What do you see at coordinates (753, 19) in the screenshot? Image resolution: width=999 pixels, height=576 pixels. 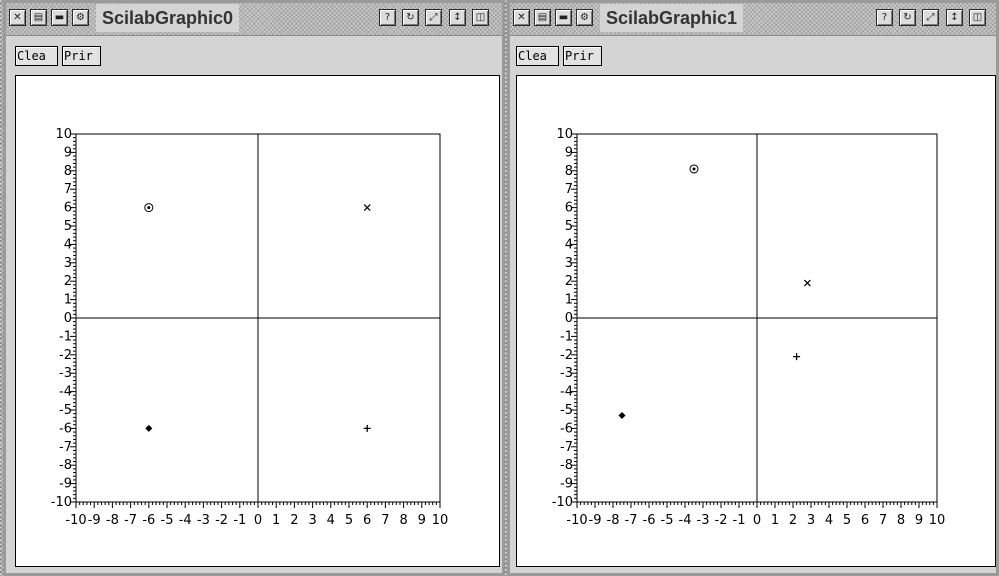 I see `title-bar: ✕ ▤ ▬ ⚙ ScilabGraphic1 ? ↻ ⤢ ↕ ◫` at bounding box center [753, 19].